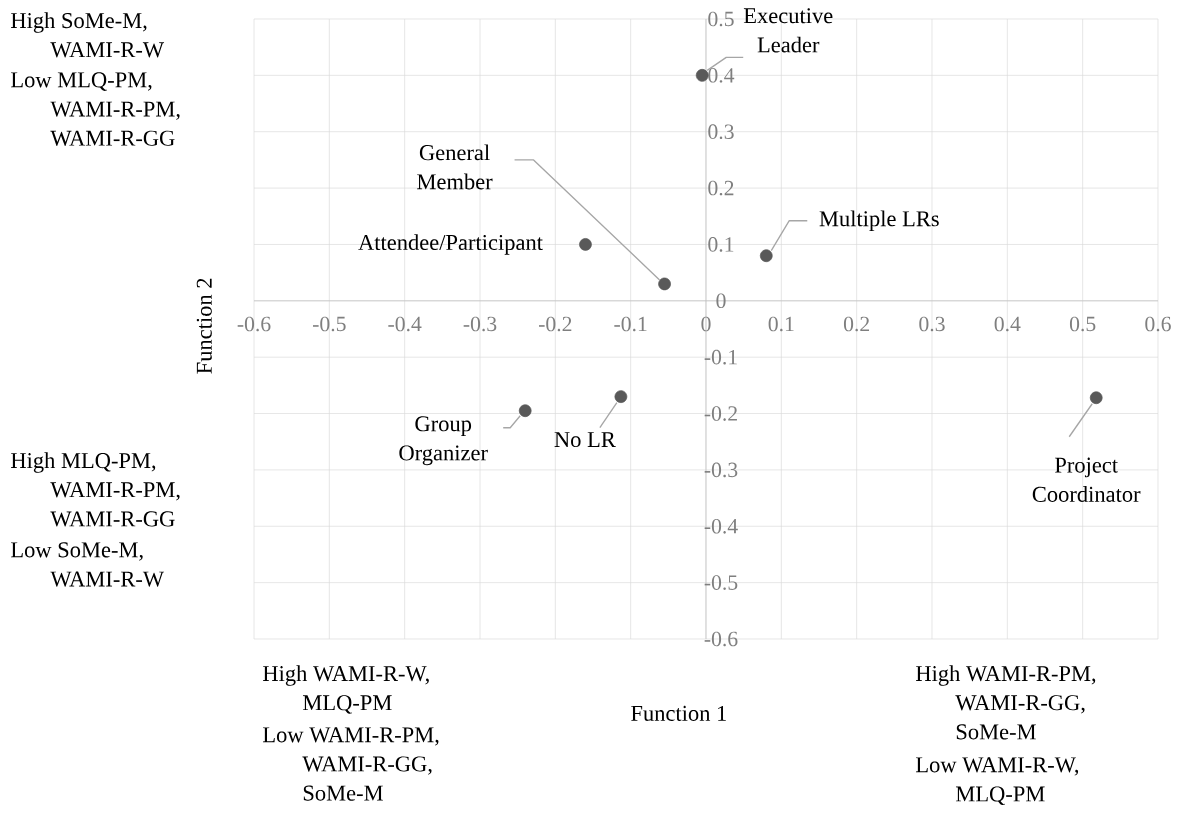  Describe the element at coordinates (480, 324) in the screenshot. I see `x-tick-label: -0.3` at that location.